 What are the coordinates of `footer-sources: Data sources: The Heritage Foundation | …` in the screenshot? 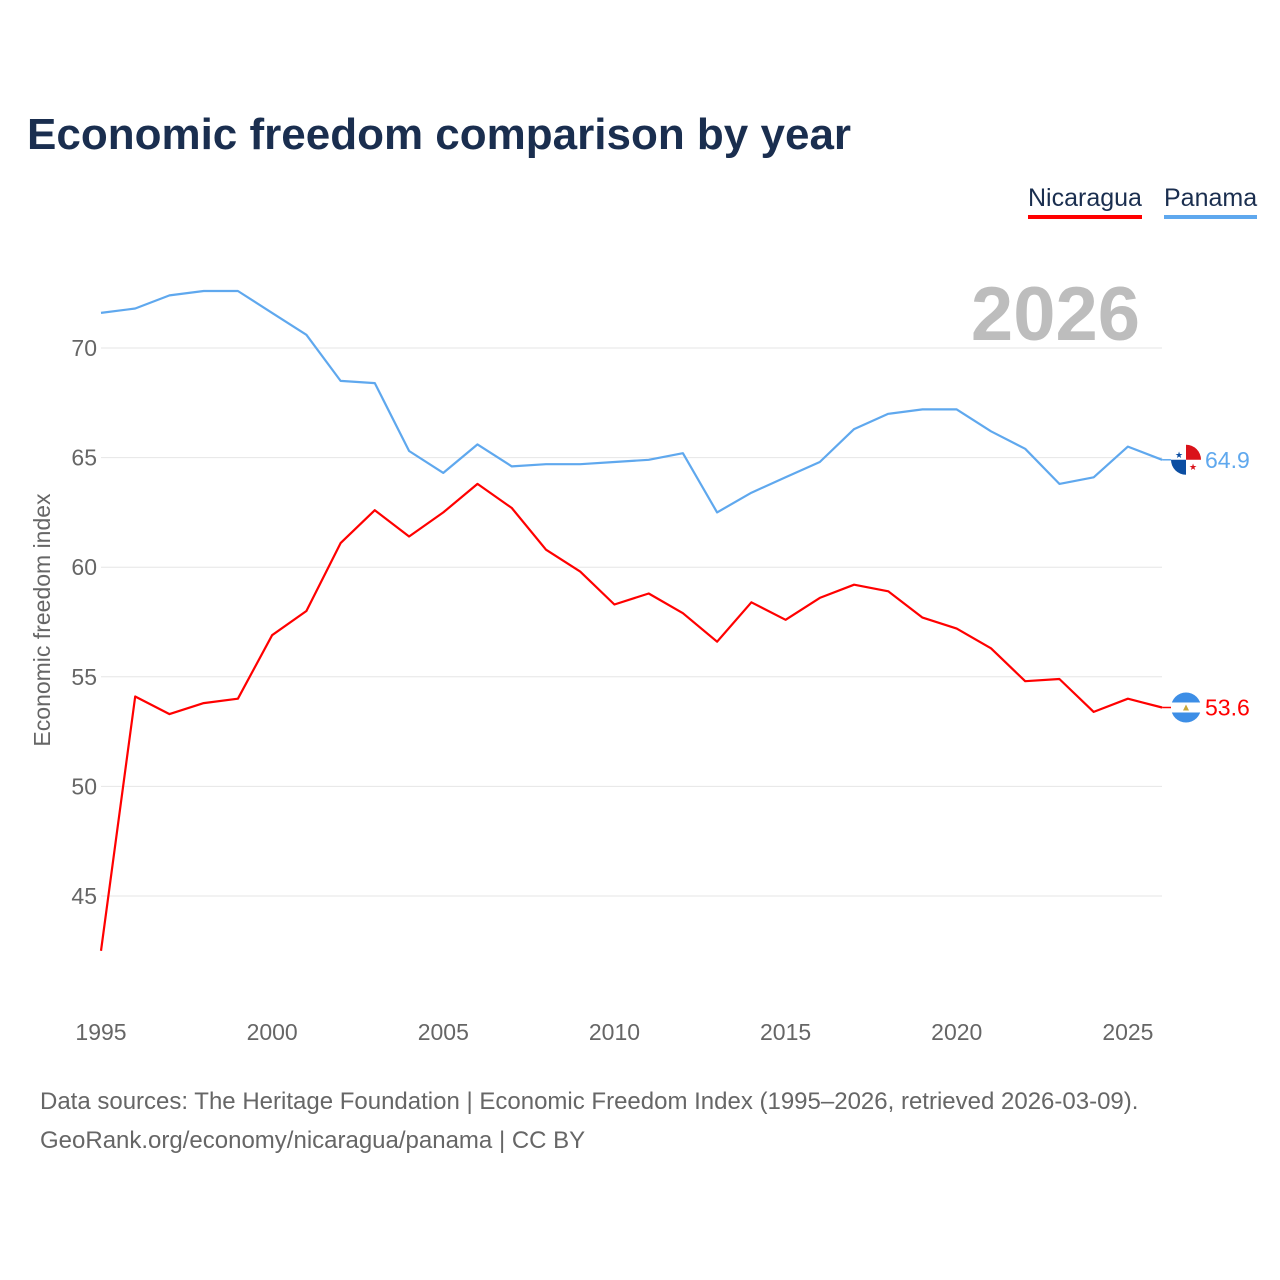 It's located at (589, 1101).